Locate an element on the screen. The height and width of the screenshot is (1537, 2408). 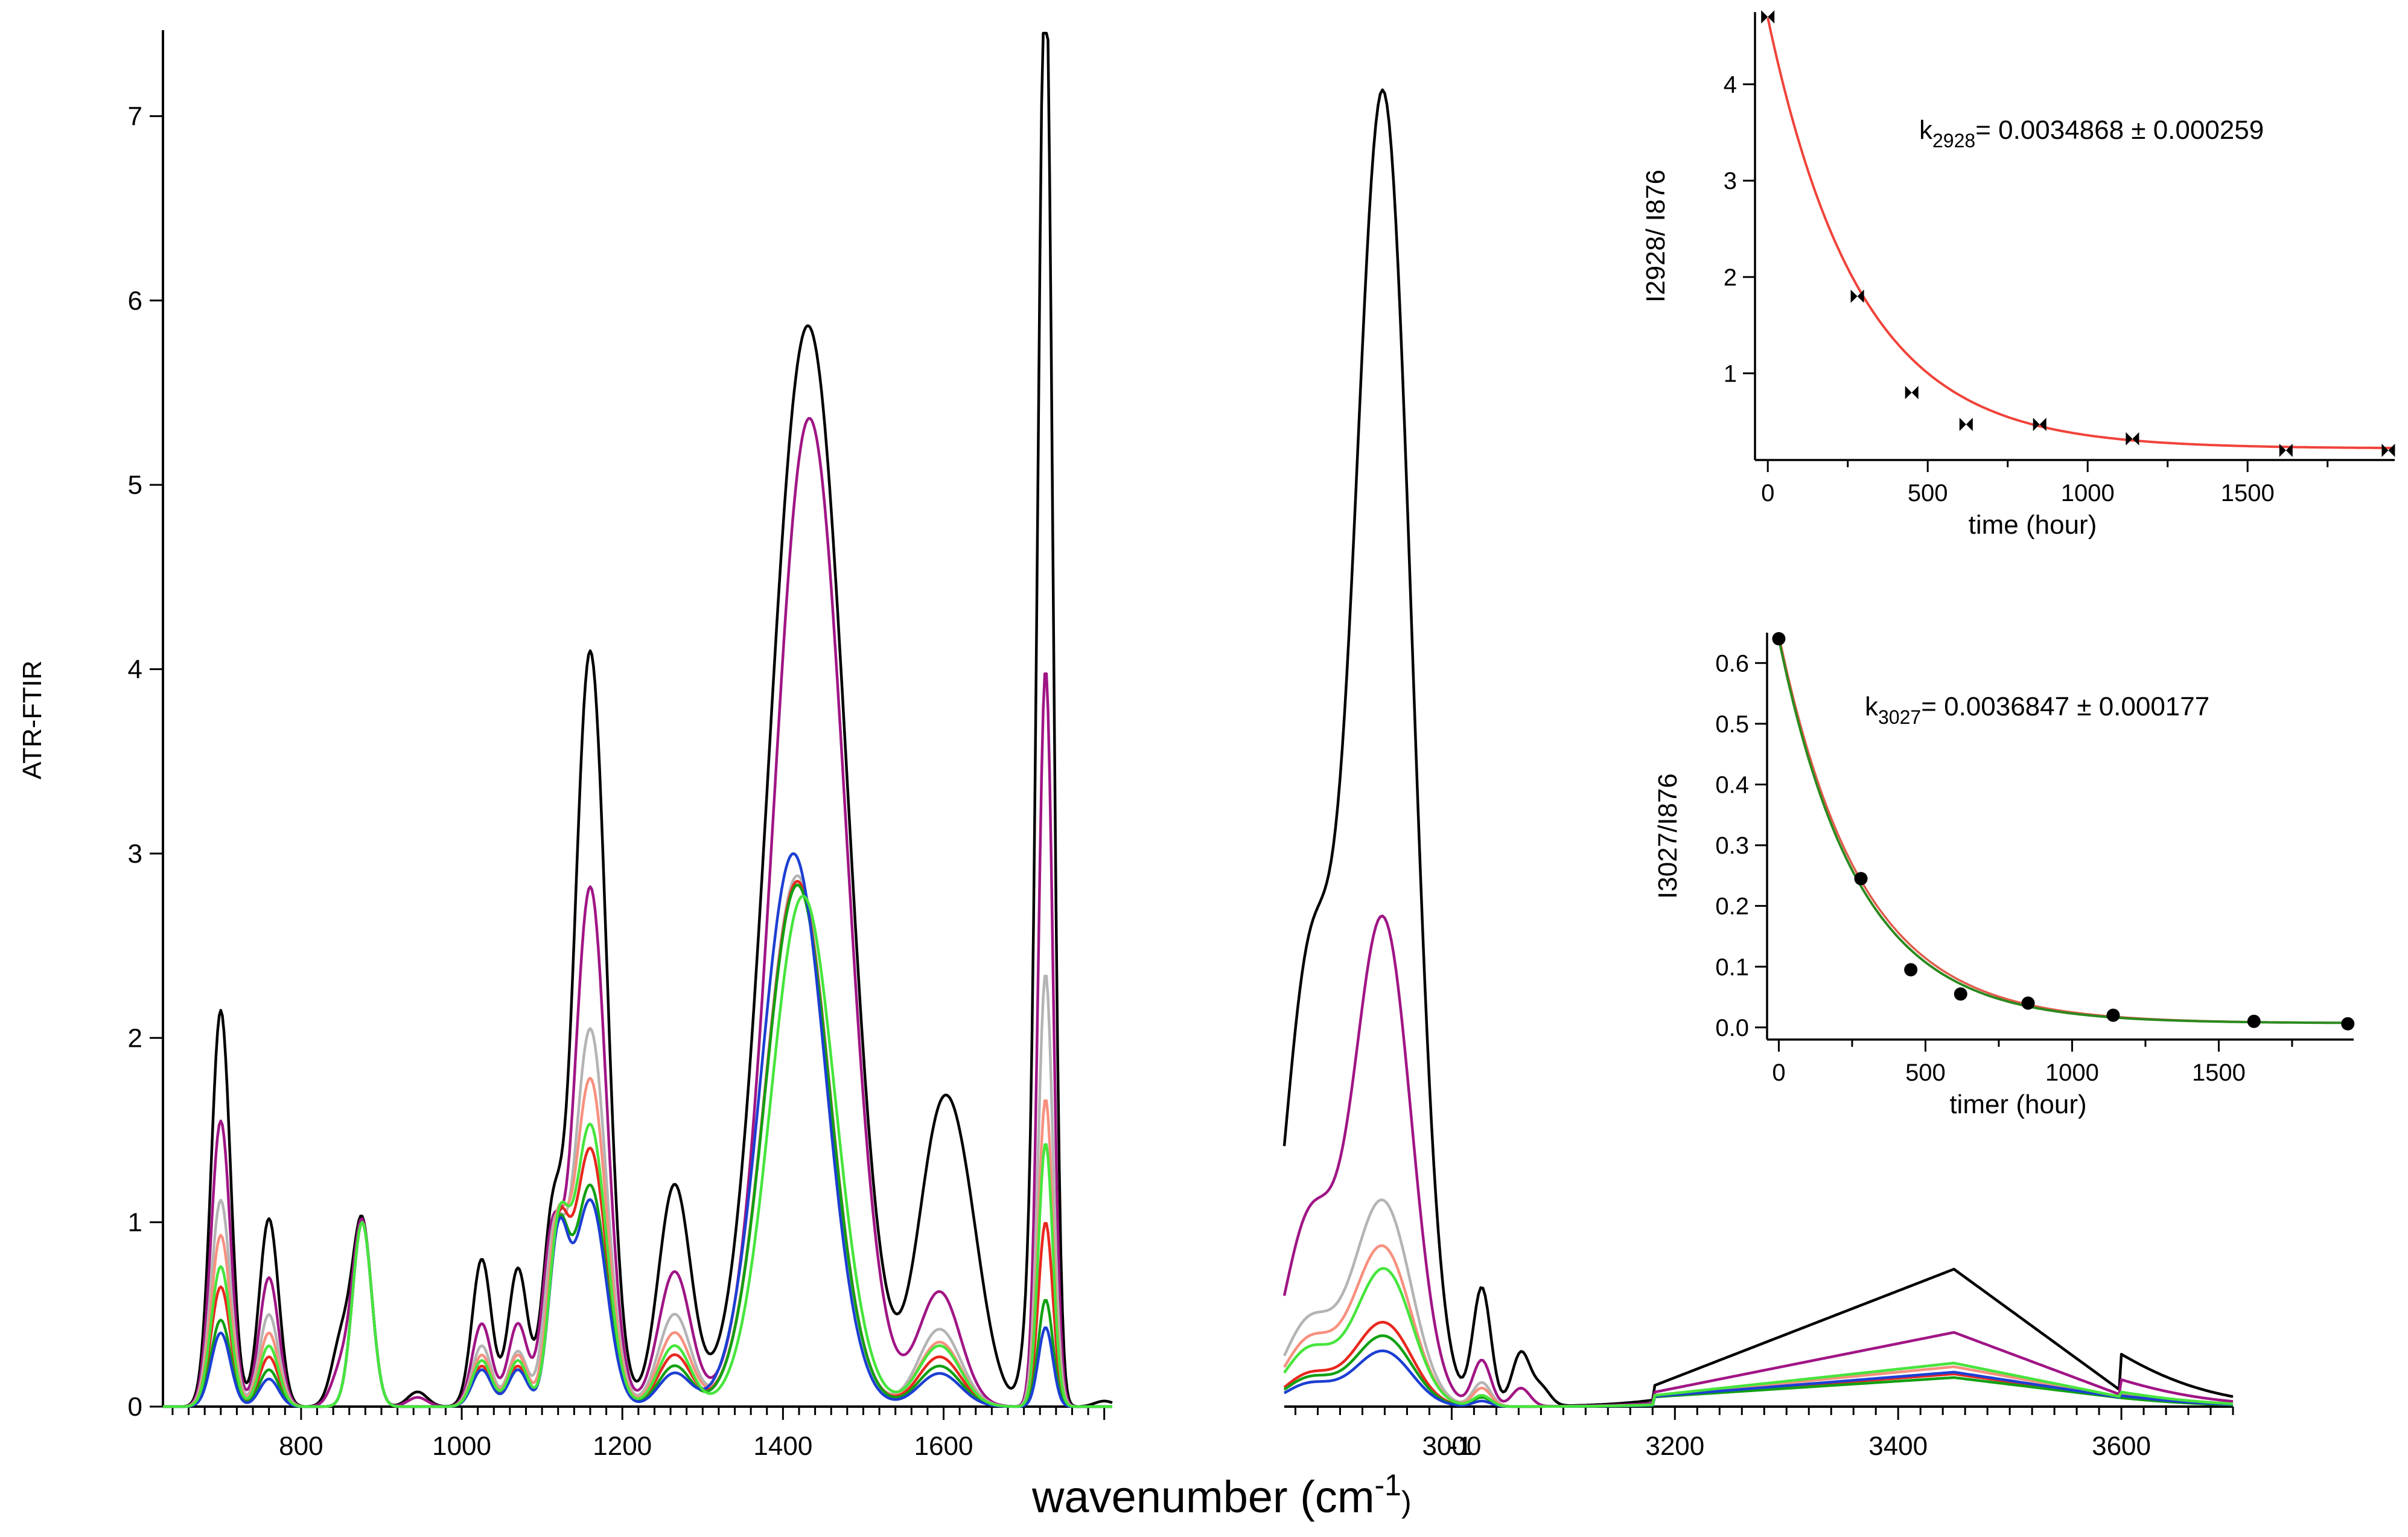
inset-y-tick-label: 0.3 is located at coordinates (1732, 845).